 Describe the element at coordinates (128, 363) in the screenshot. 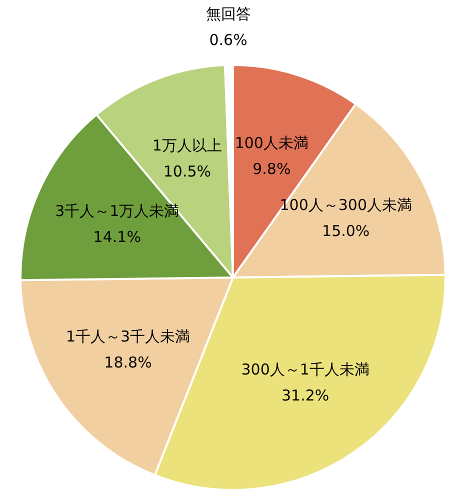

I see `data-label: 18.8%` at that location.